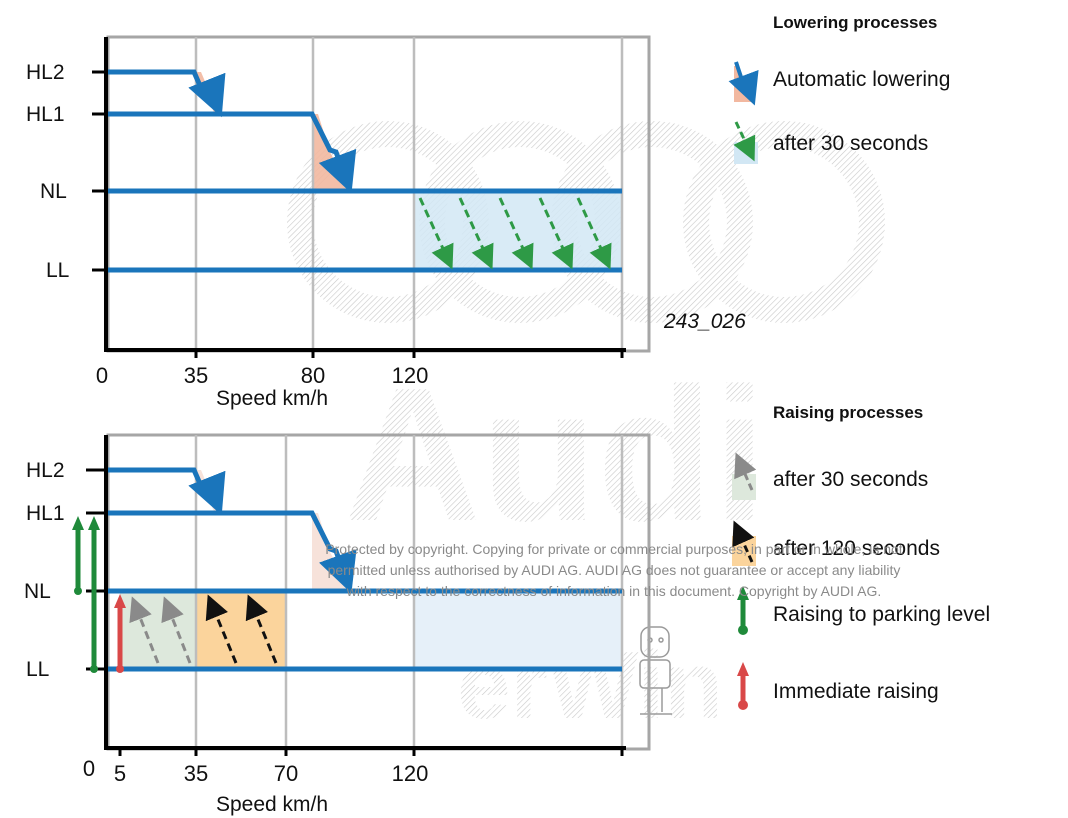  Describe the element at coordinates (53, 191) in the screenshot. I see `lowering-level-label: NL` at that location.